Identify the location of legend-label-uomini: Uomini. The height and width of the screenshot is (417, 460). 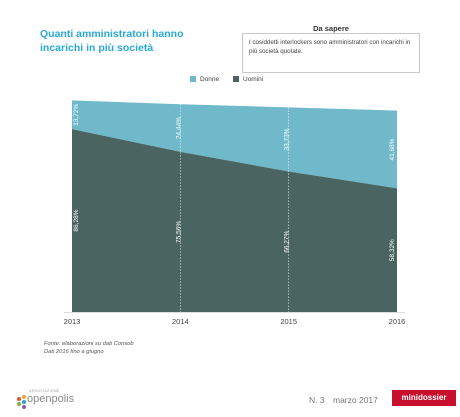
(253, 79).